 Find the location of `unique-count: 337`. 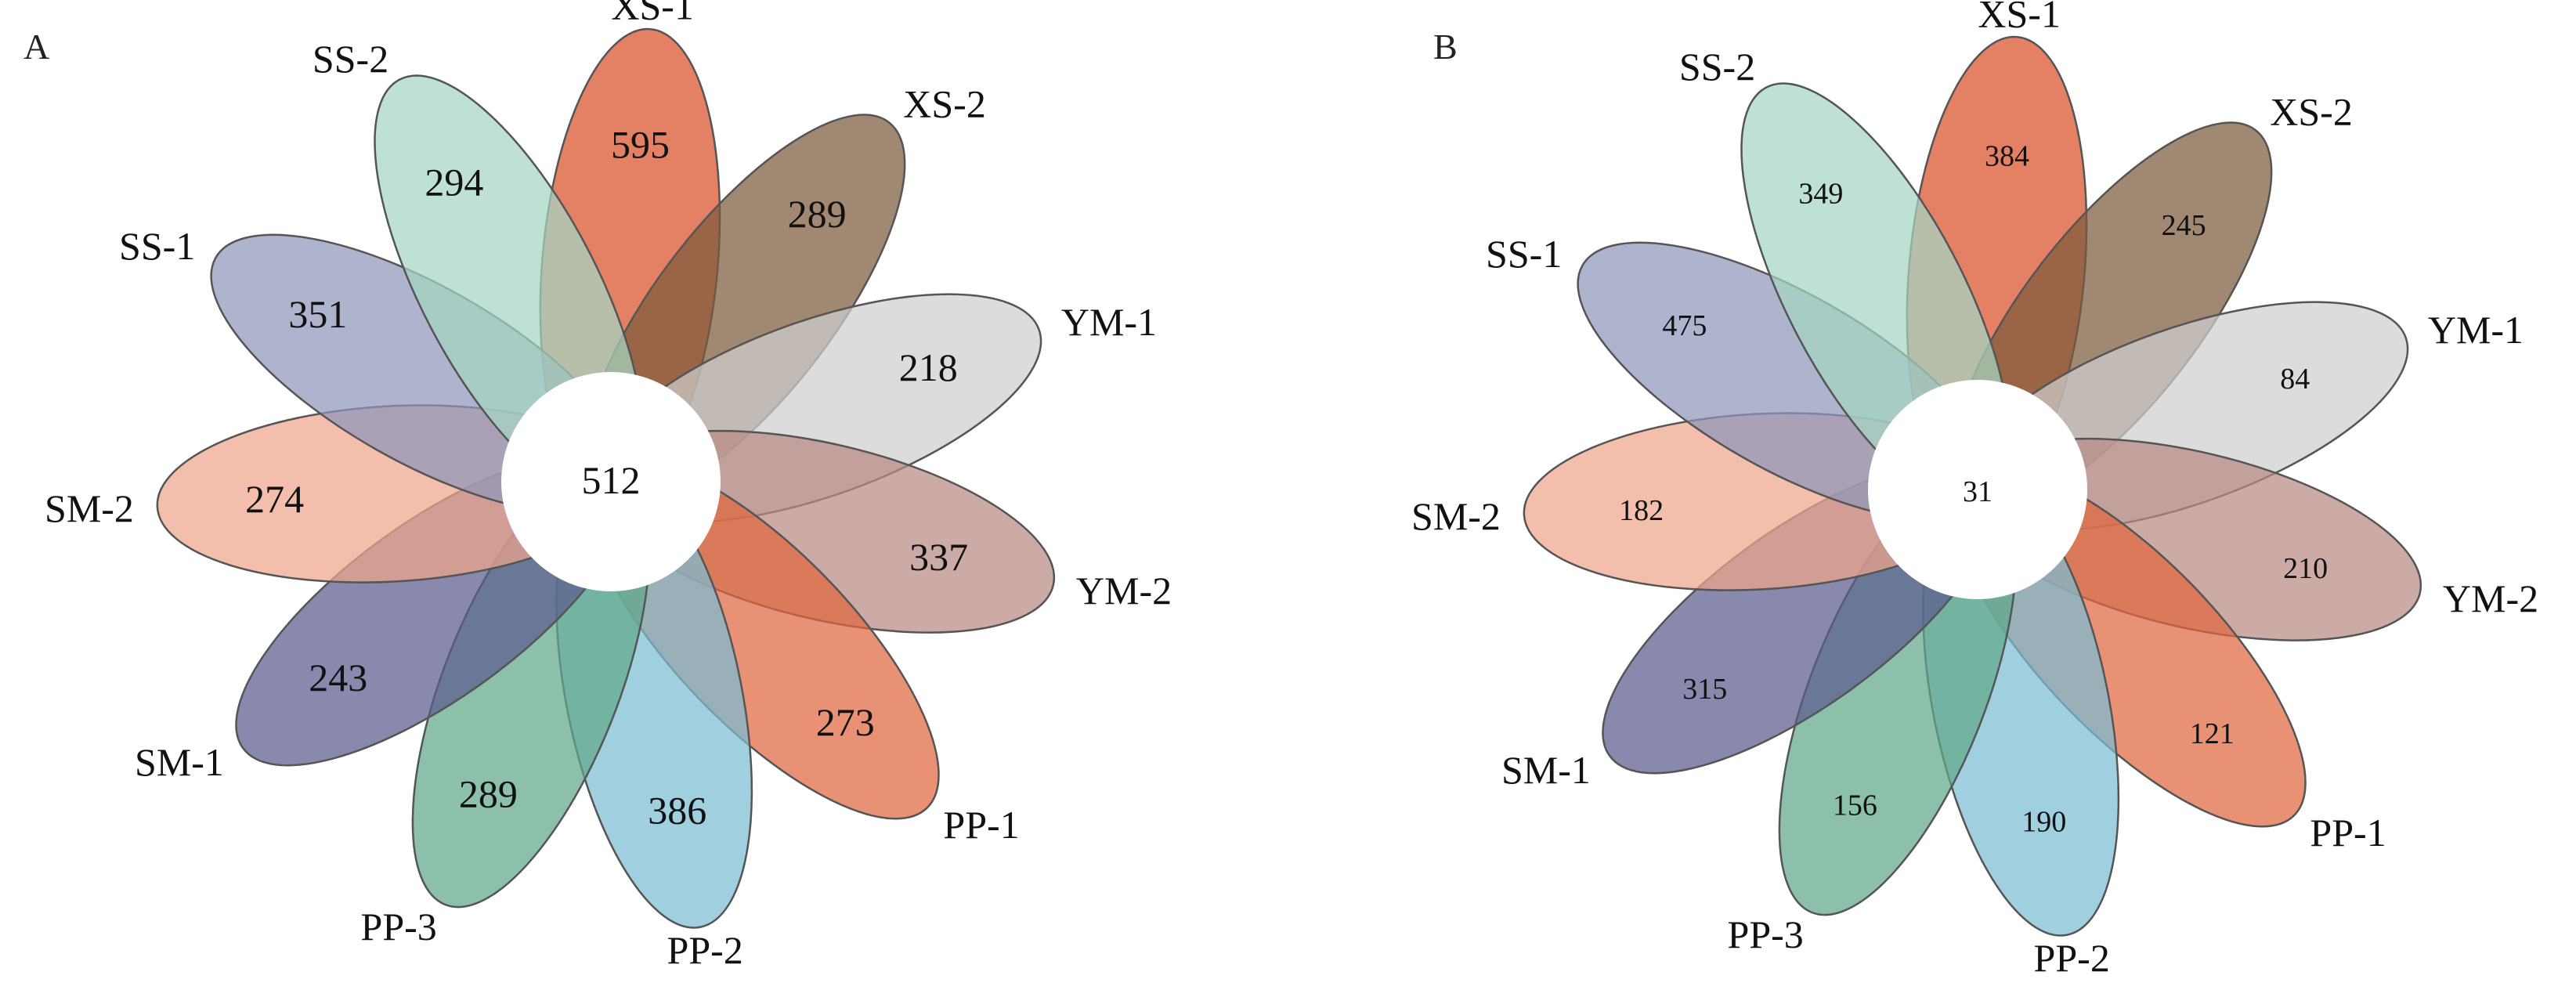

unique-count: 337 is located at coordinates (938, 557).